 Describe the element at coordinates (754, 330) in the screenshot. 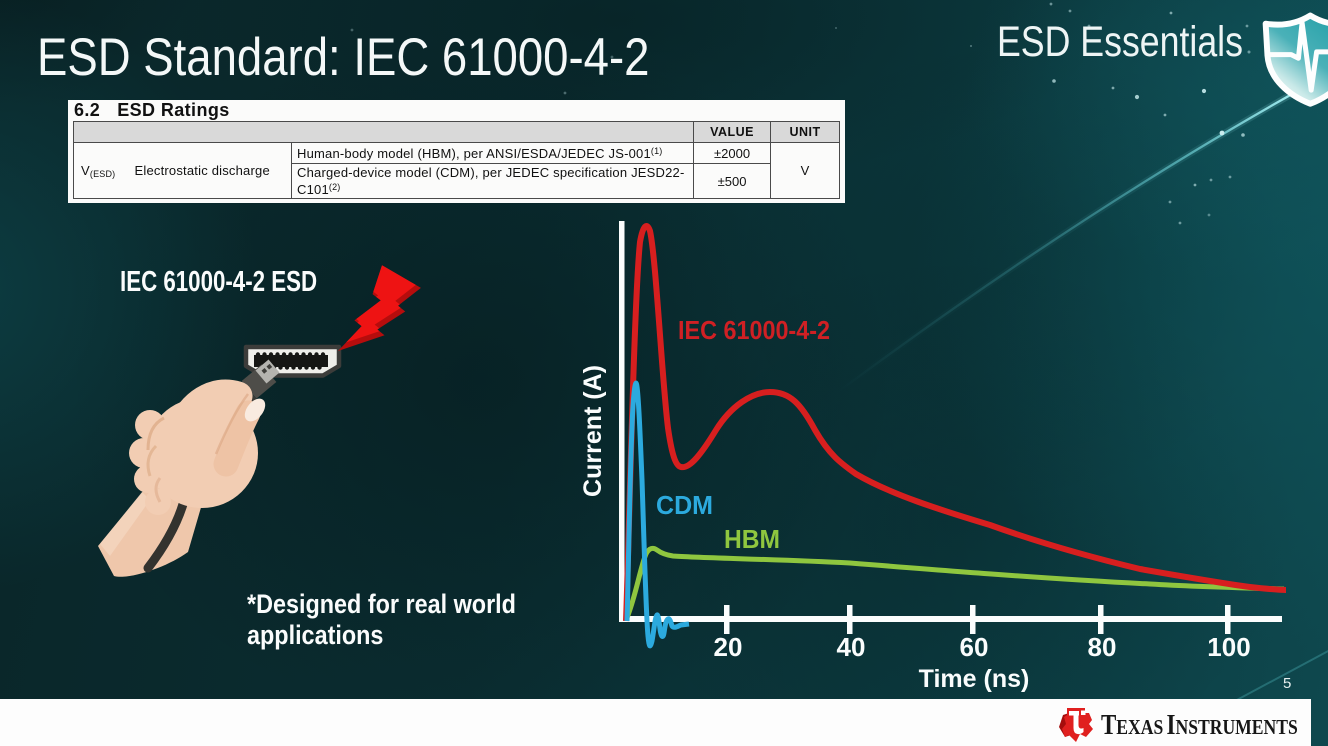

I see `svg-text: IEC 61000-4-2` at that location.